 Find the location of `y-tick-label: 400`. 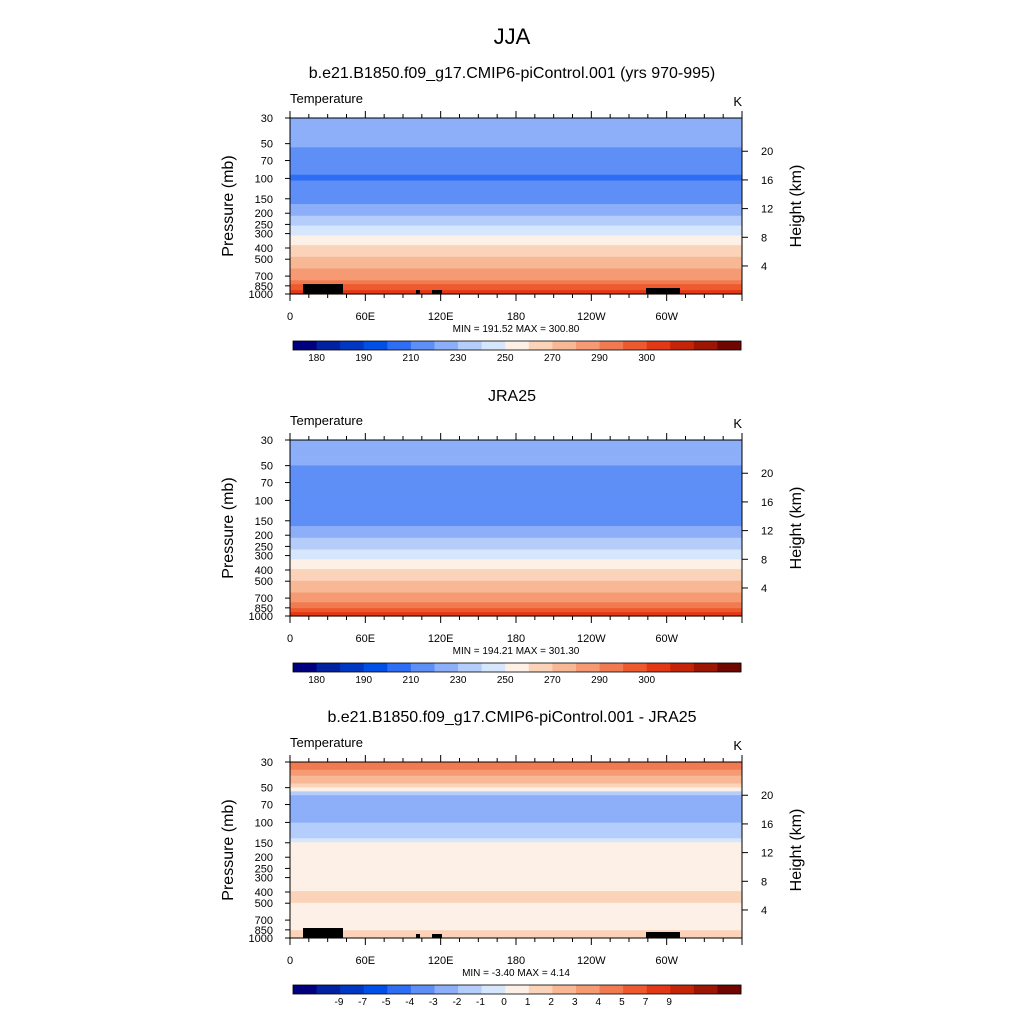

y-tick-label: 400 is located at coordinates (264, 571).